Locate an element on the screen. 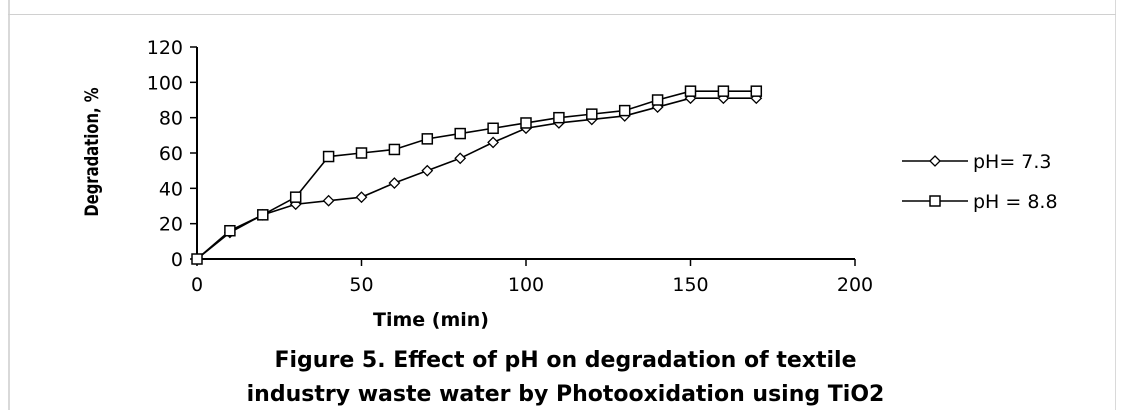 This screenshot has height=412, width=1131. x-tick-label: 100 is located at coordinates (526, 285).